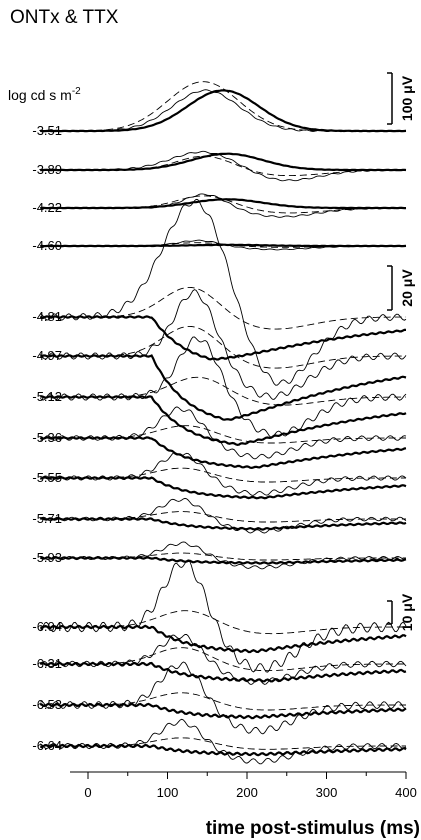 The width and height of the screenshot is (421, 840). What do you see at coordinates (407, 98) in the screenshot?
I see `scale-bar-label: 100 μV` at bounding box center [407, 98].